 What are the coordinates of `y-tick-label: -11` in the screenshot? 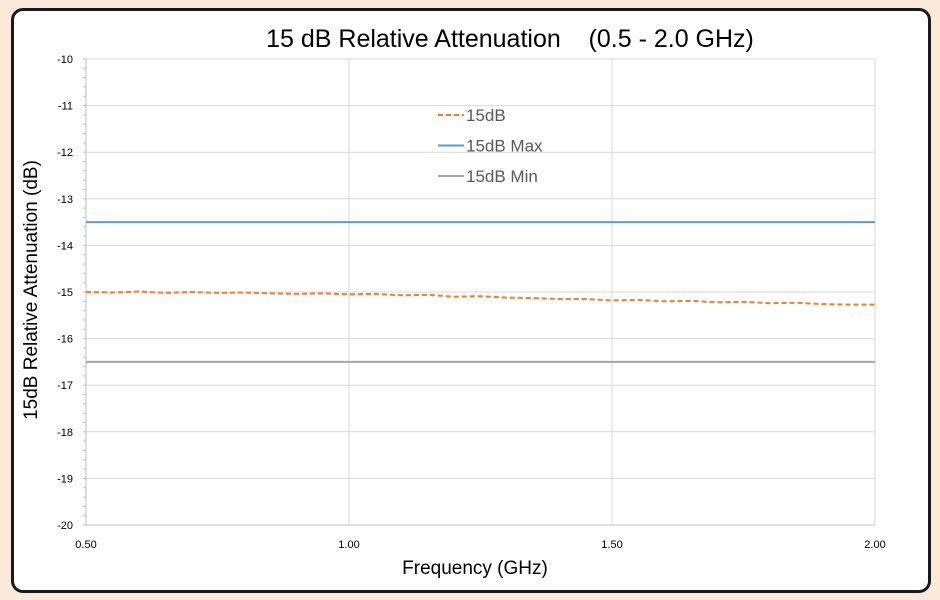 It's located at (65, 107).